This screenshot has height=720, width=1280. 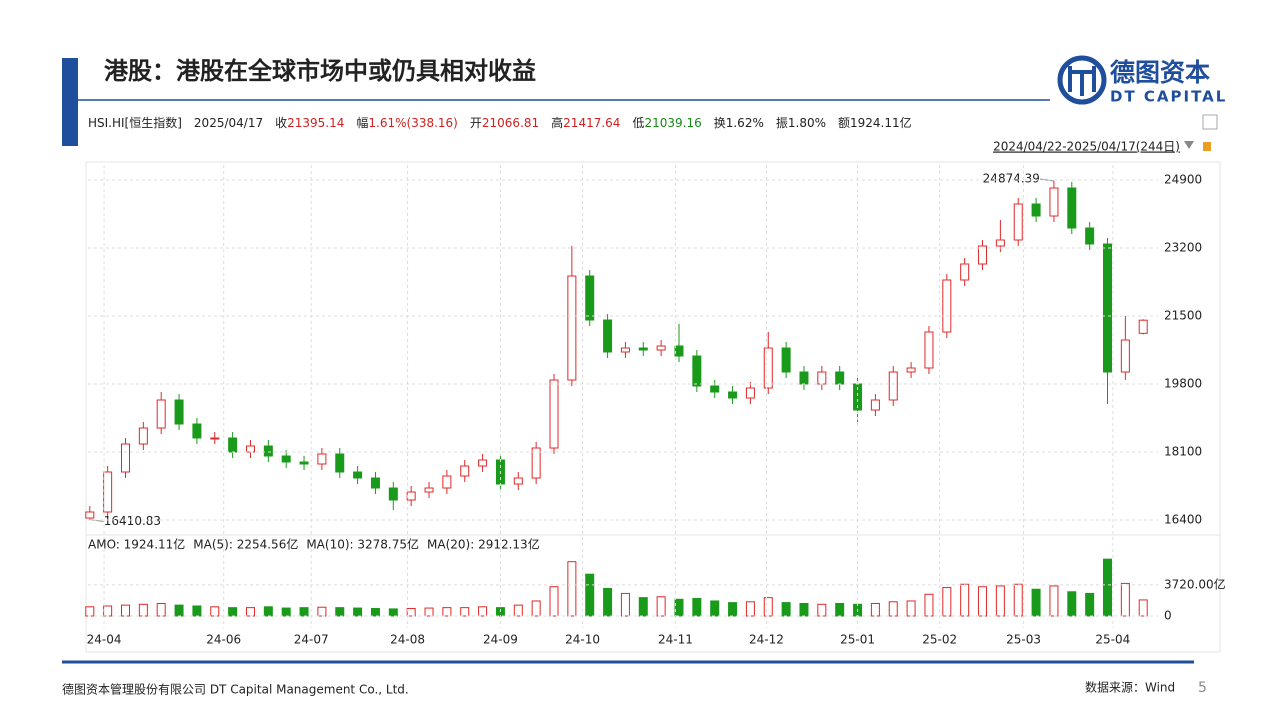 I want to click on x-tick-label: 24-07, so click(x=311, y=640).